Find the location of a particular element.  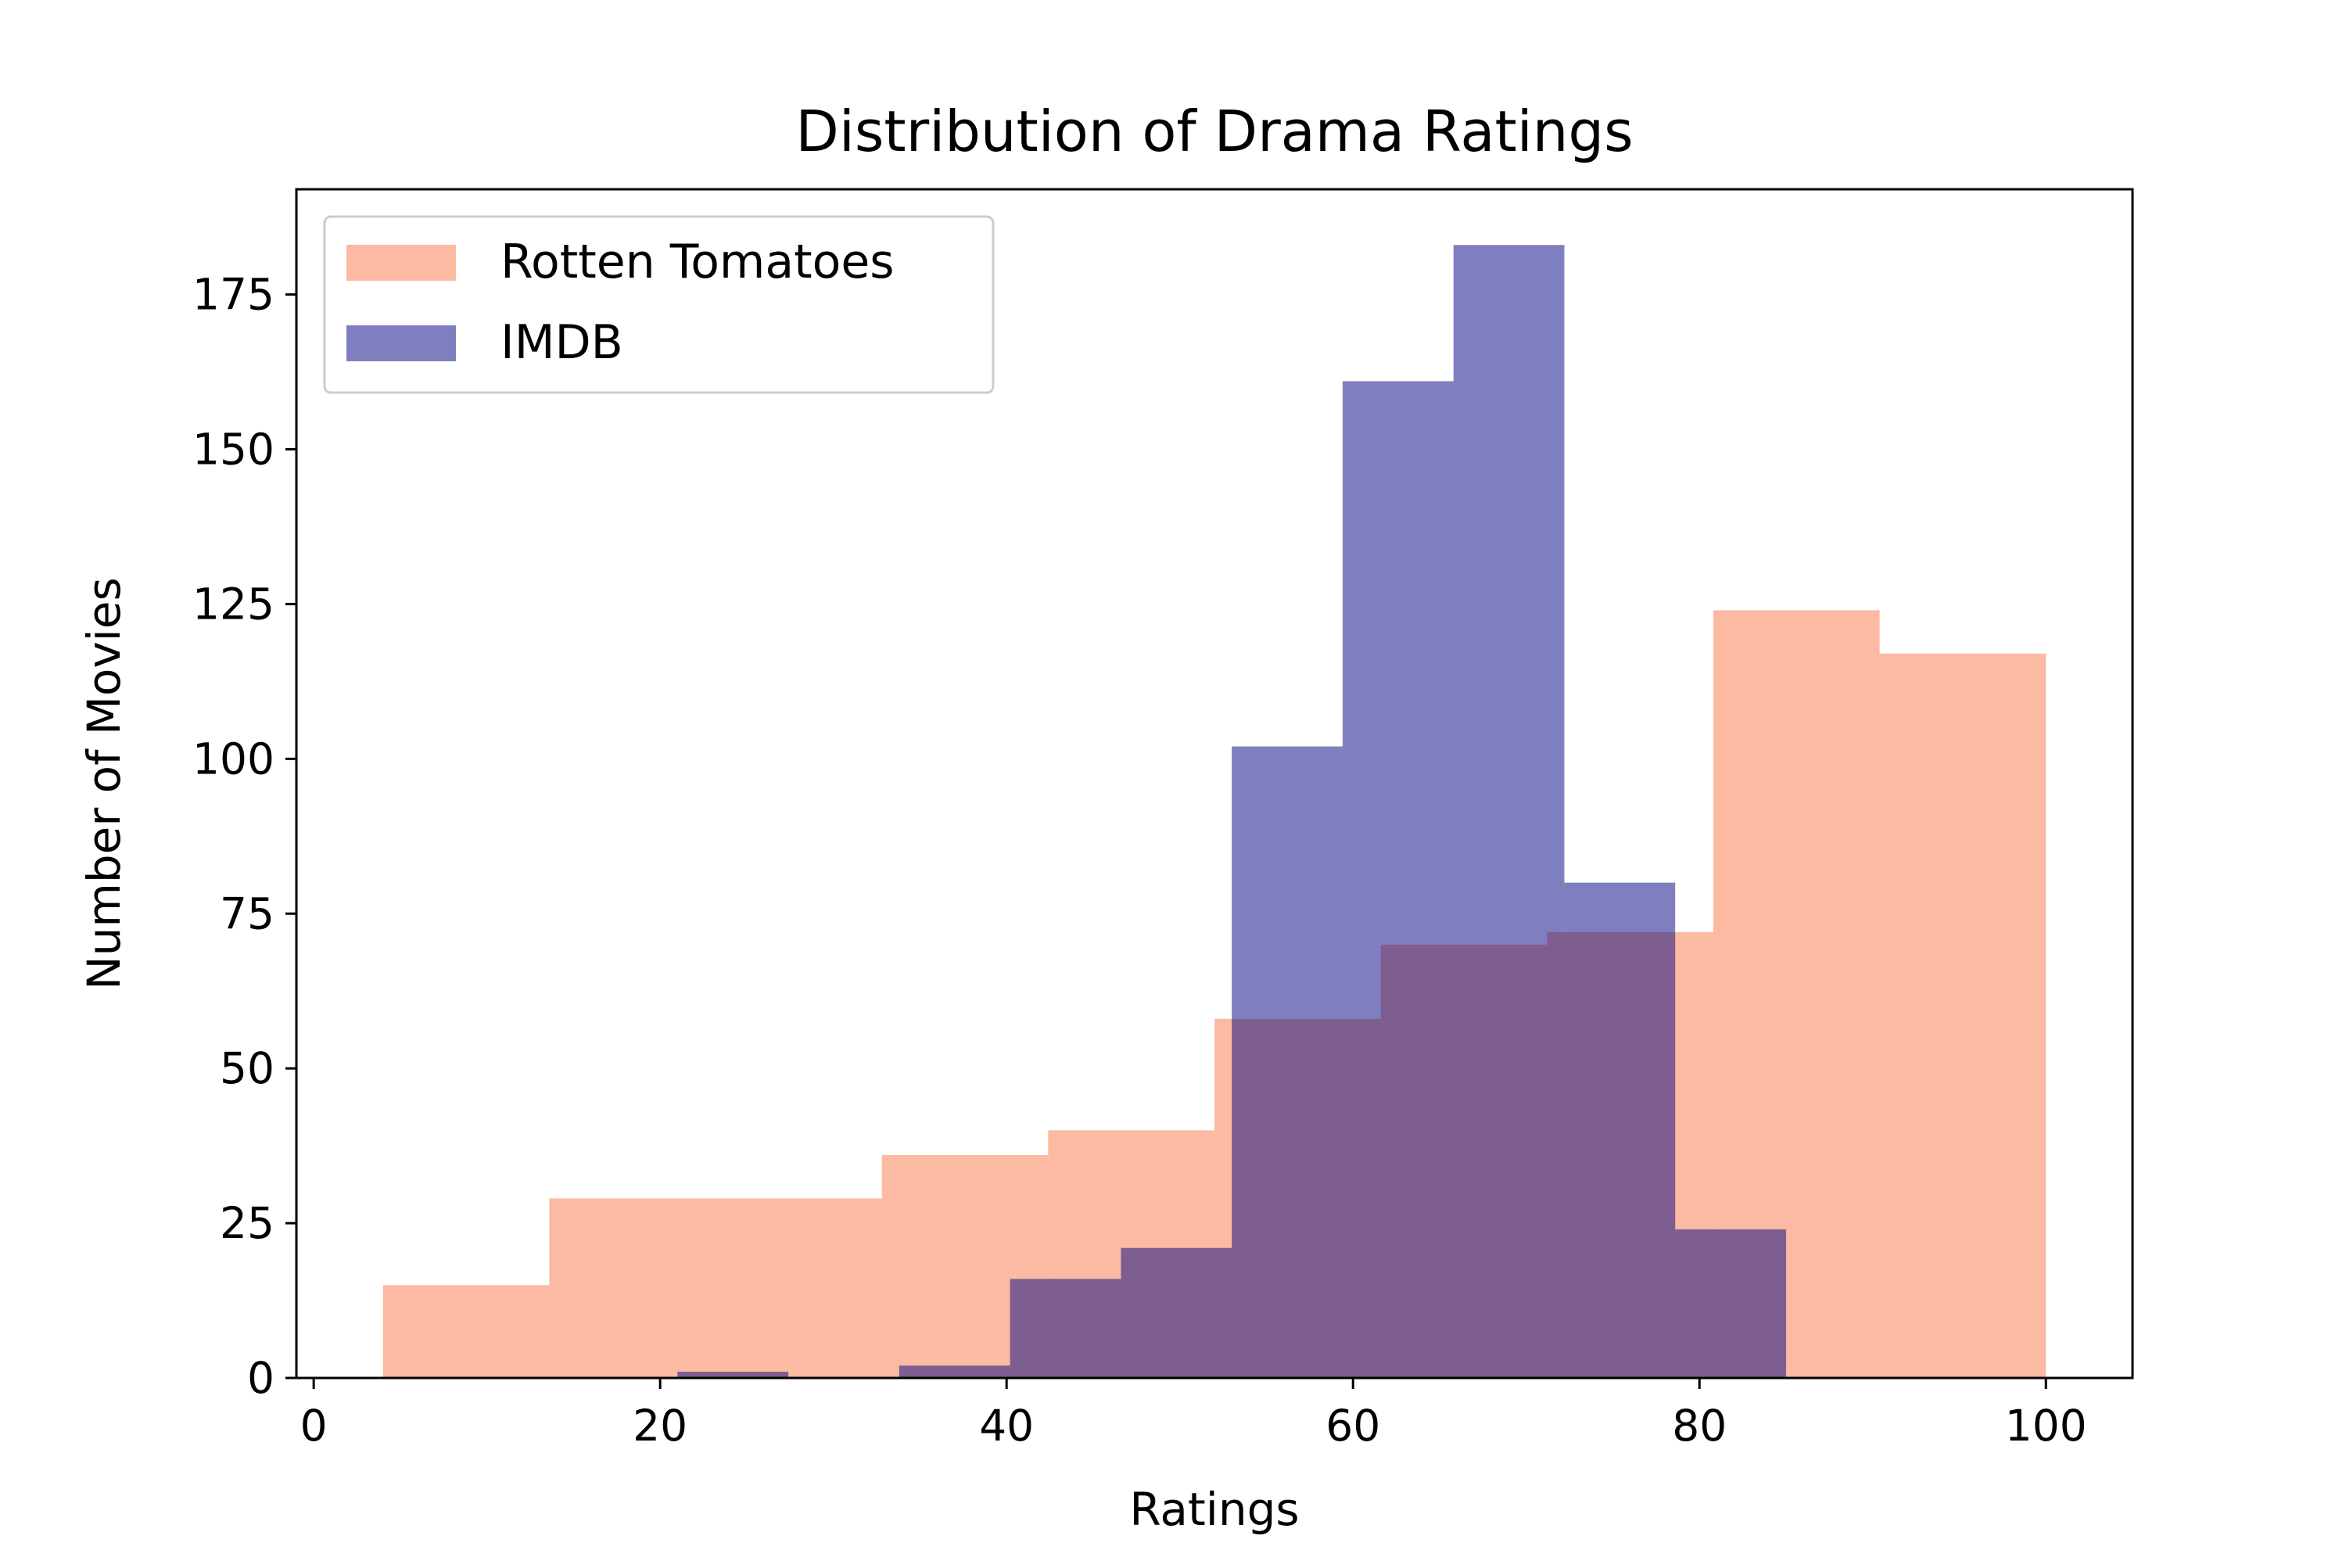

x-axis-label: Ratings is located at coordinates (1214, 1509).